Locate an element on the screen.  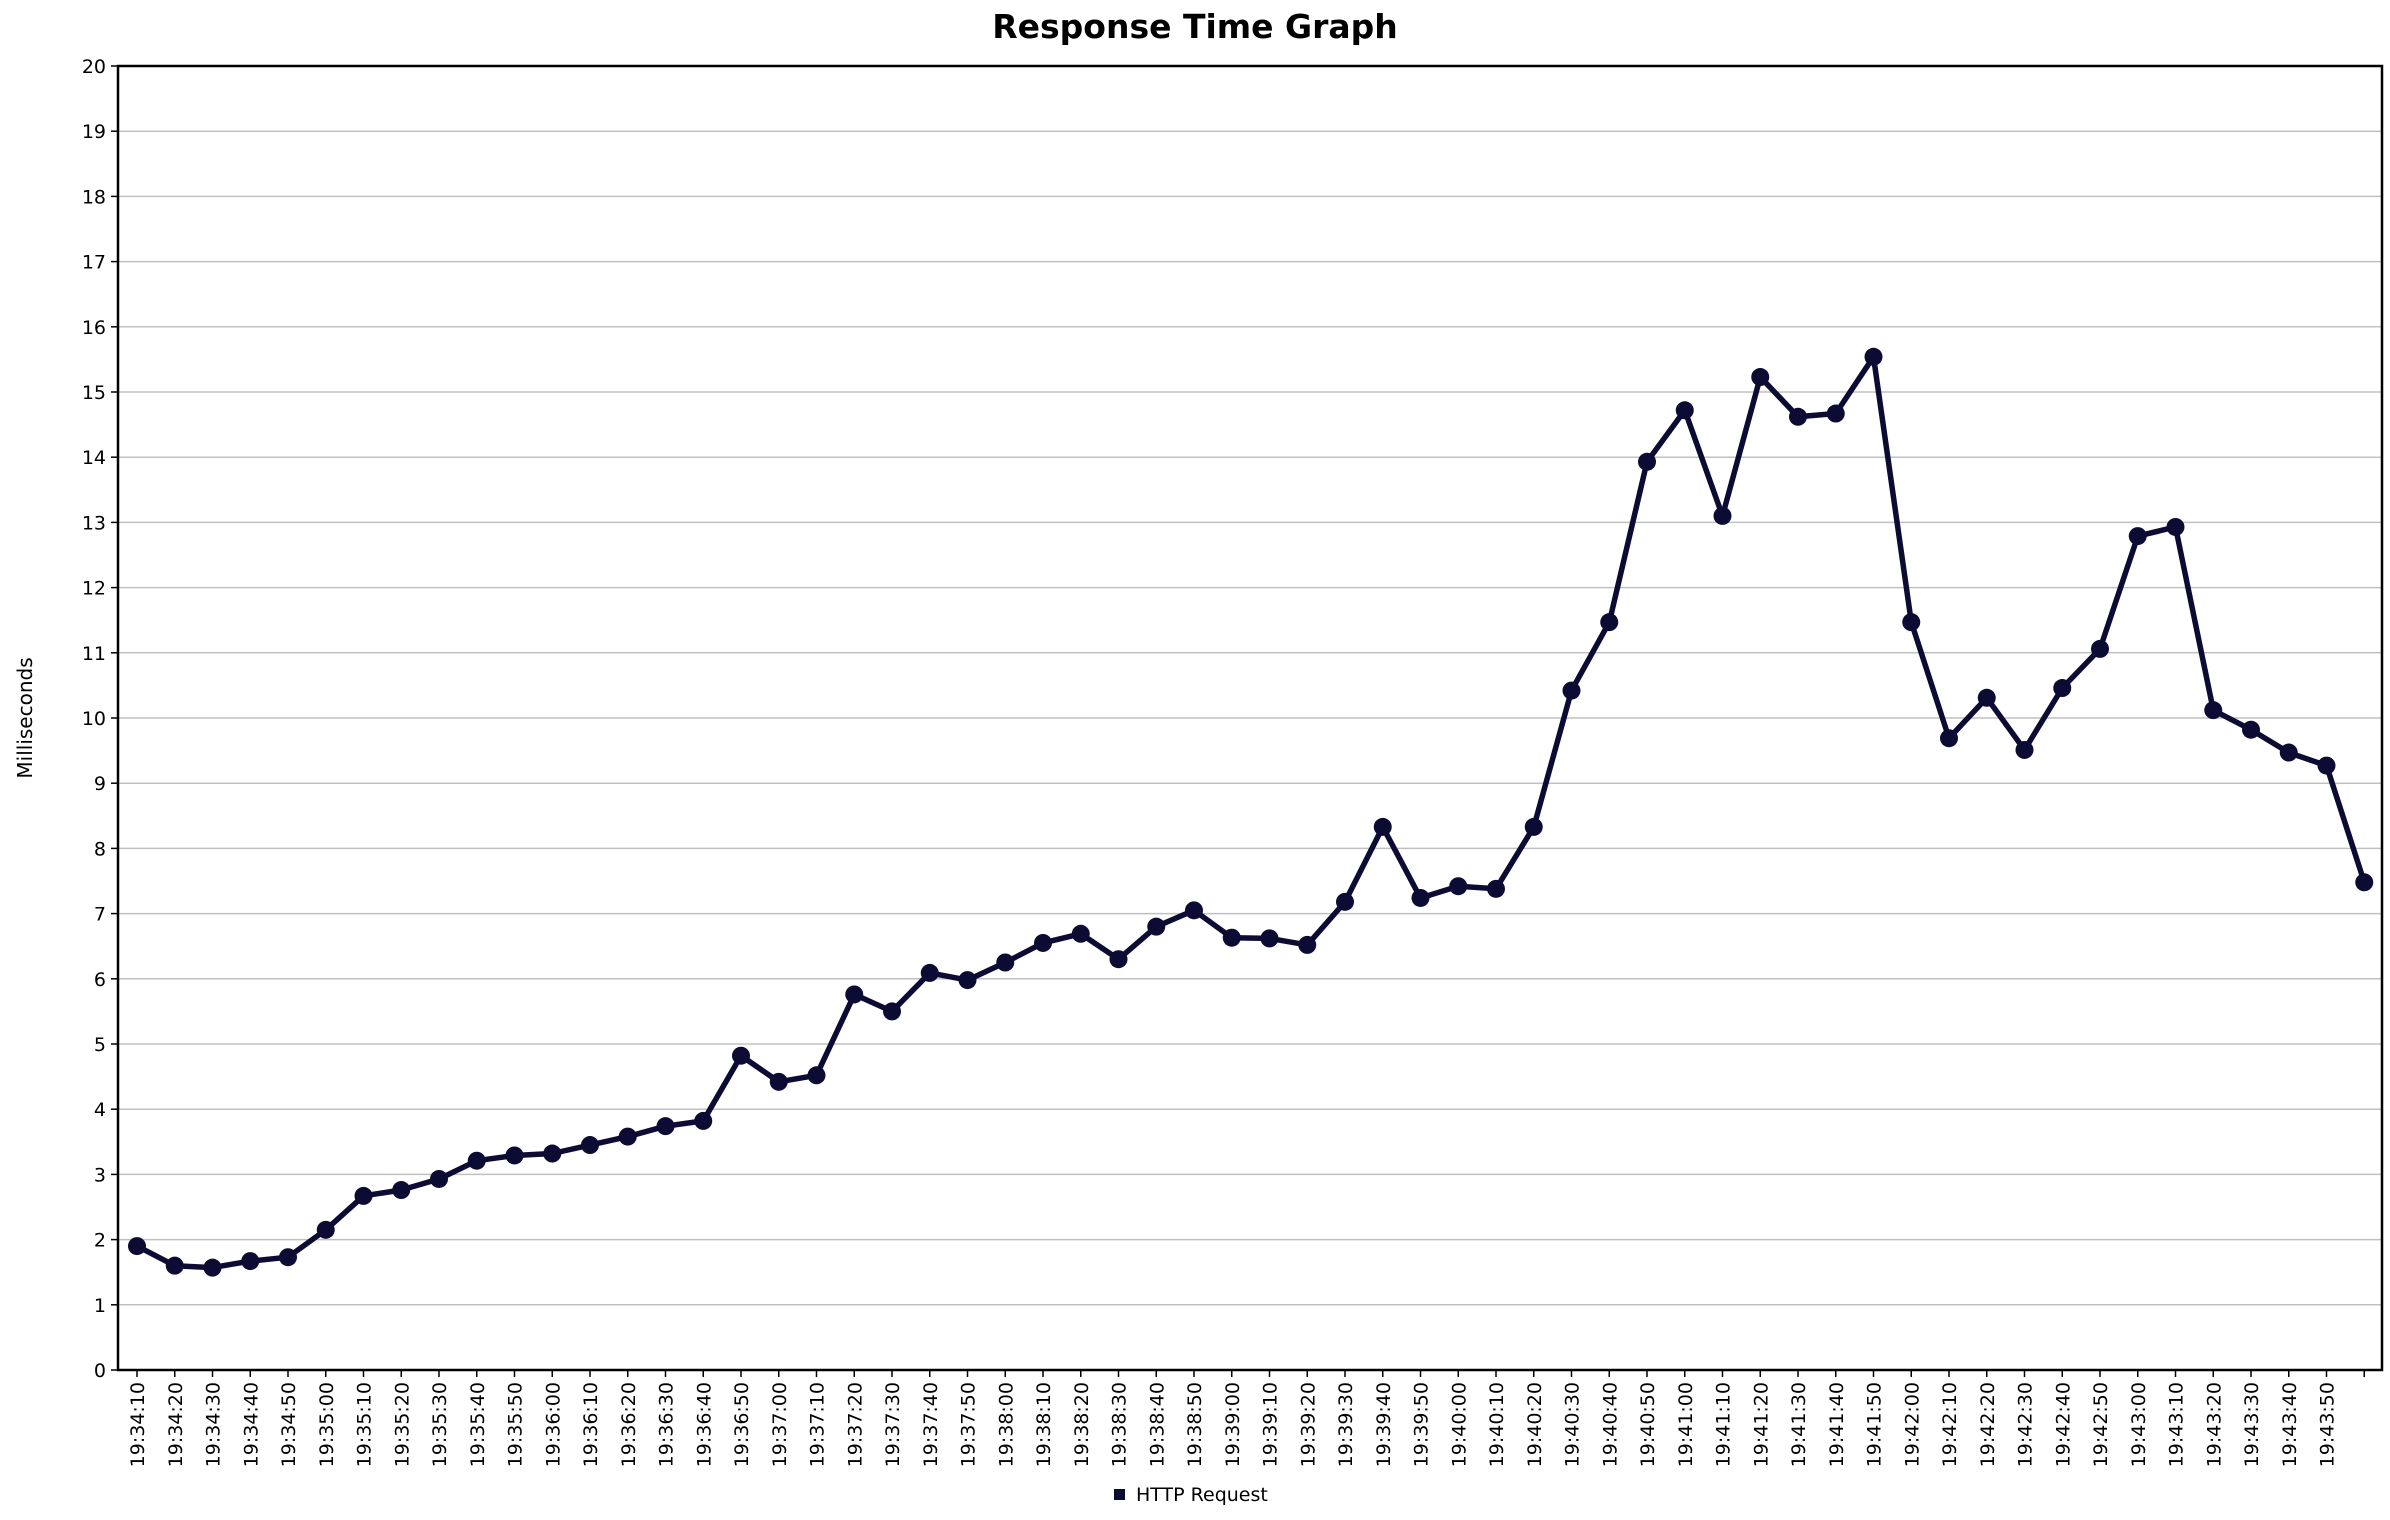
y-tick-label: 20 is located at coordinates (94, 67).